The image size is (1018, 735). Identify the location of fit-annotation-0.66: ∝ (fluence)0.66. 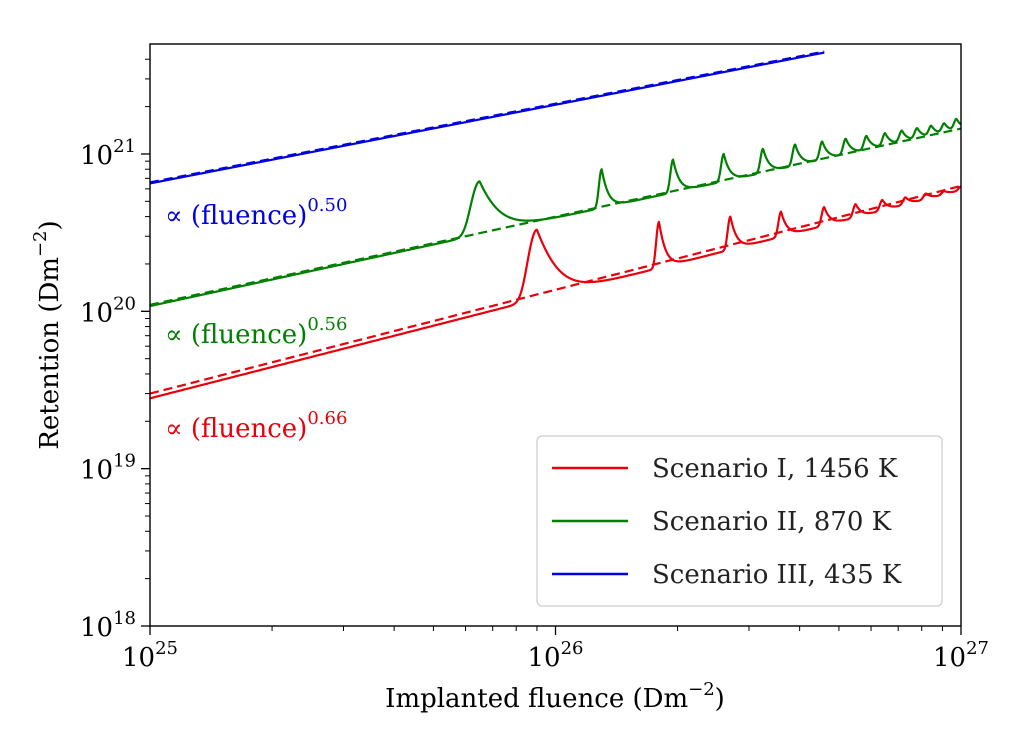
(256, 426).